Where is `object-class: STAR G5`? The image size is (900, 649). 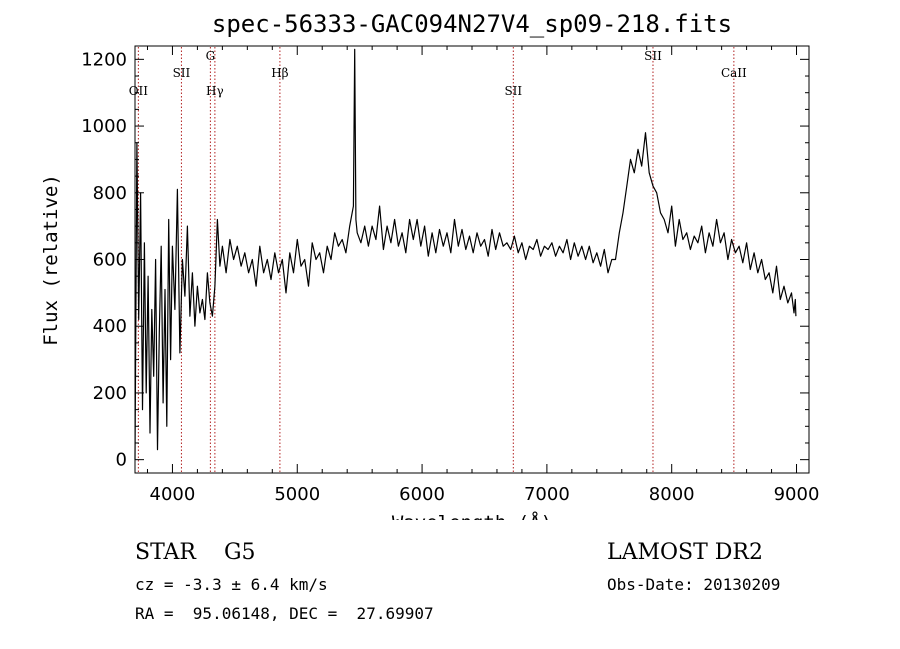
object-class: STAR G5 is located at coordinates (195, 552).